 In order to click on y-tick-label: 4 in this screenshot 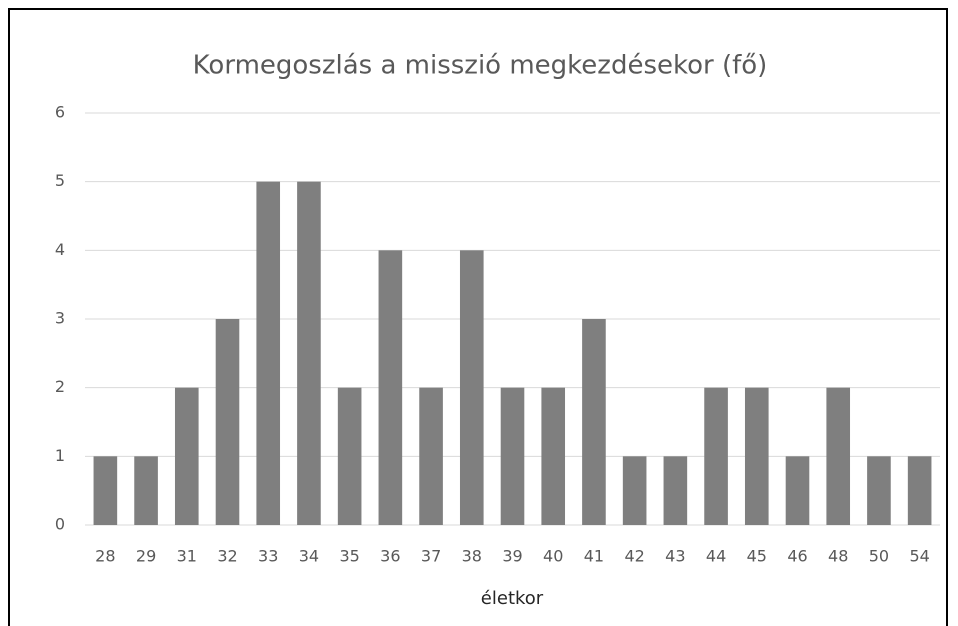, I will do `click(60, 249)`.